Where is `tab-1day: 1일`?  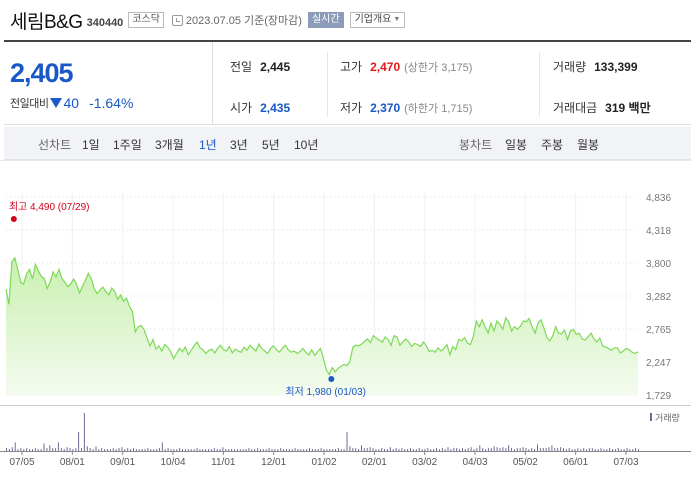
tab-1day: 1일 is located at coordinates (91, 145).